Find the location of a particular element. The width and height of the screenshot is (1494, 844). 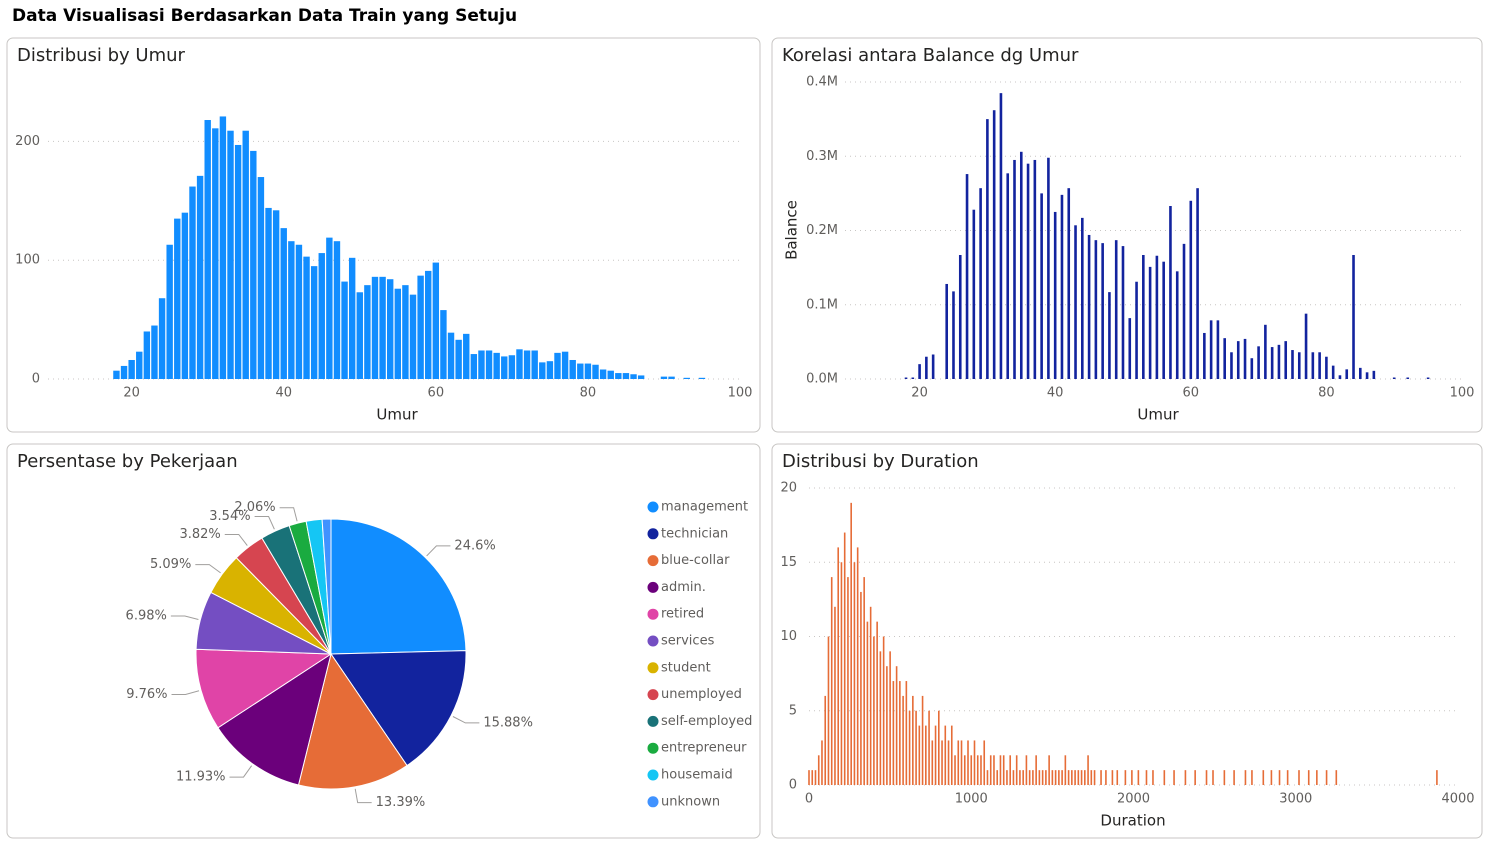

y-tick-label: 0 is located at coordinates (793, 785).